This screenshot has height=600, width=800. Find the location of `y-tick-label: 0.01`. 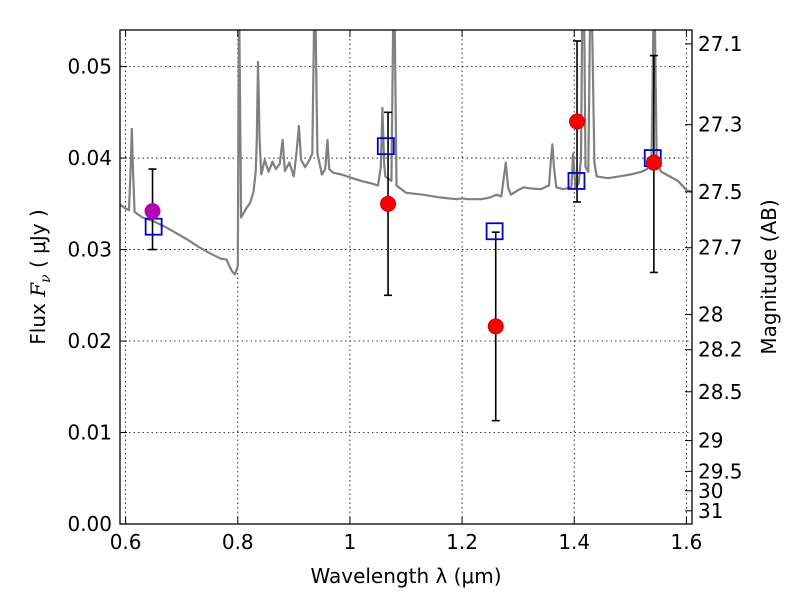

y-tick-label: 0.01 is located at coordinates (89, 433).